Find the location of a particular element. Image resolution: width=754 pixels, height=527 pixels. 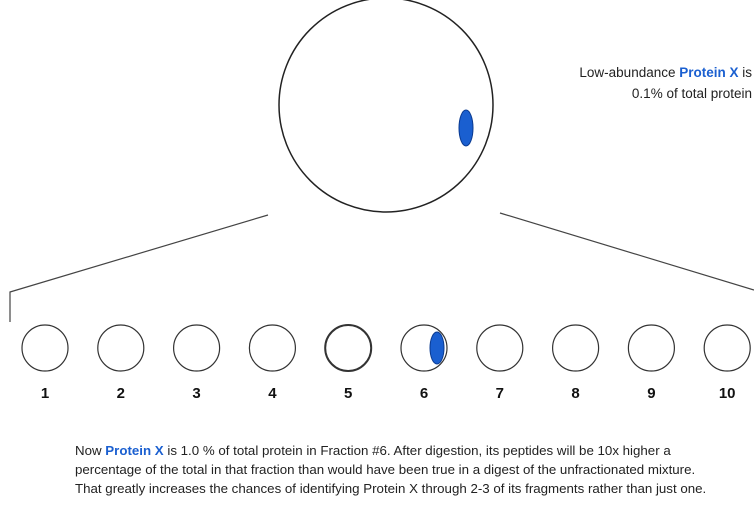

paragraph-text: Now is located at coordinates (90, 450).